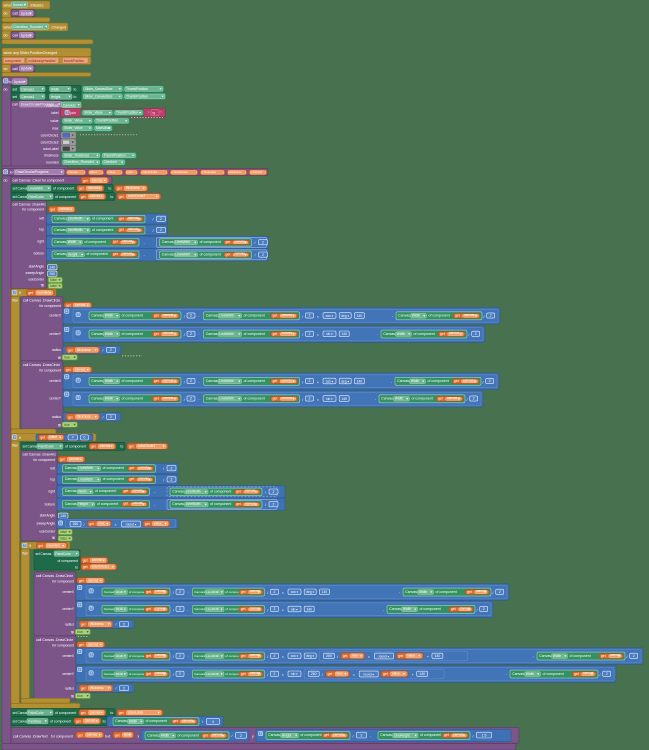  I want to click on svg-text: if, so click(30, 546).